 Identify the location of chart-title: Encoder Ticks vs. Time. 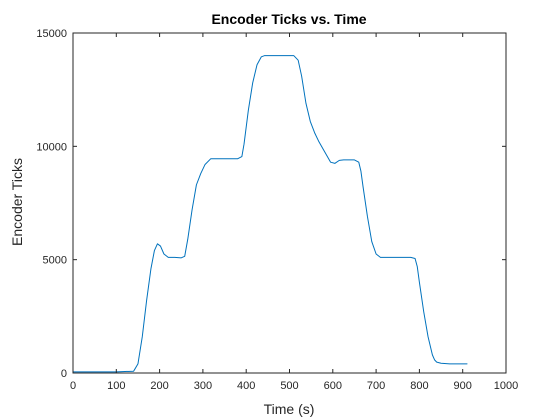
(288, 19).